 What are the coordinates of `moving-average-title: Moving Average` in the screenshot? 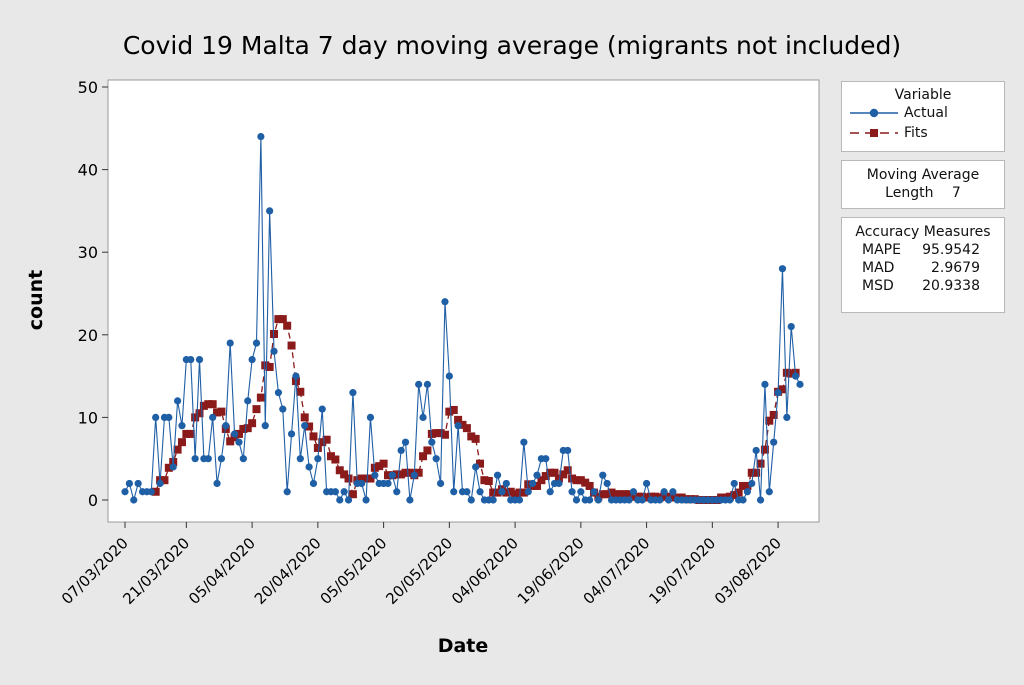 It's located at (923, 175).